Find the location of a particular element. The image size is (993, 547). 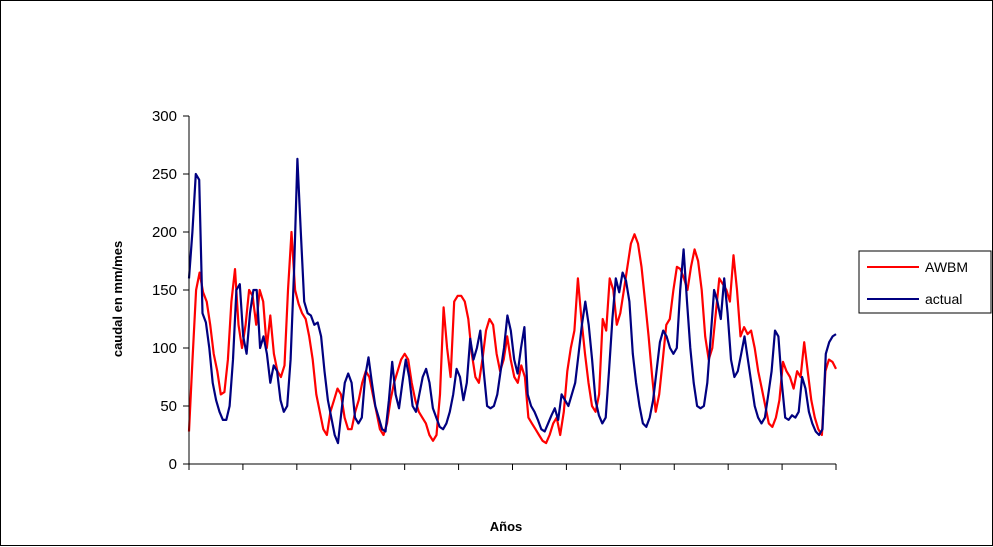

y-axis-title: caudal en mm/mes is located at coordinates (117, 299).